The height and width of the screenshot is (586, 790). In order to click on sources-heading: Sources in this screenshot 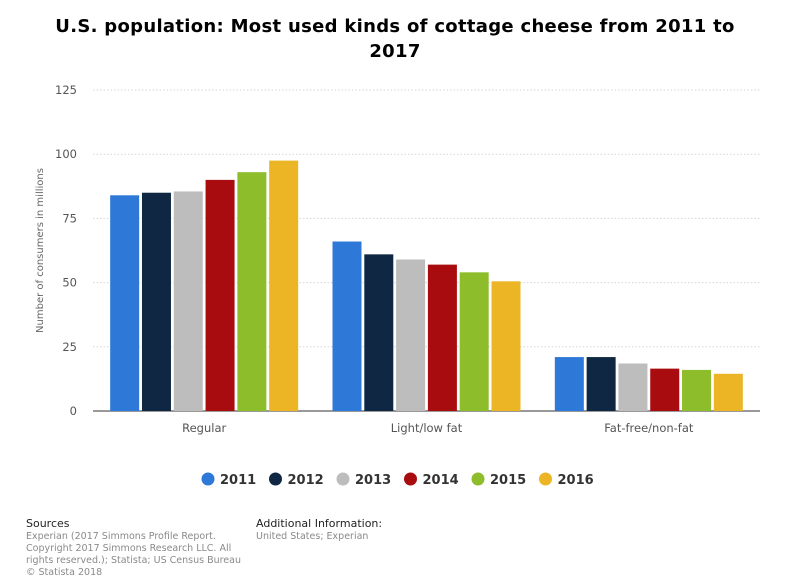, I will do `click(48, 523)`.